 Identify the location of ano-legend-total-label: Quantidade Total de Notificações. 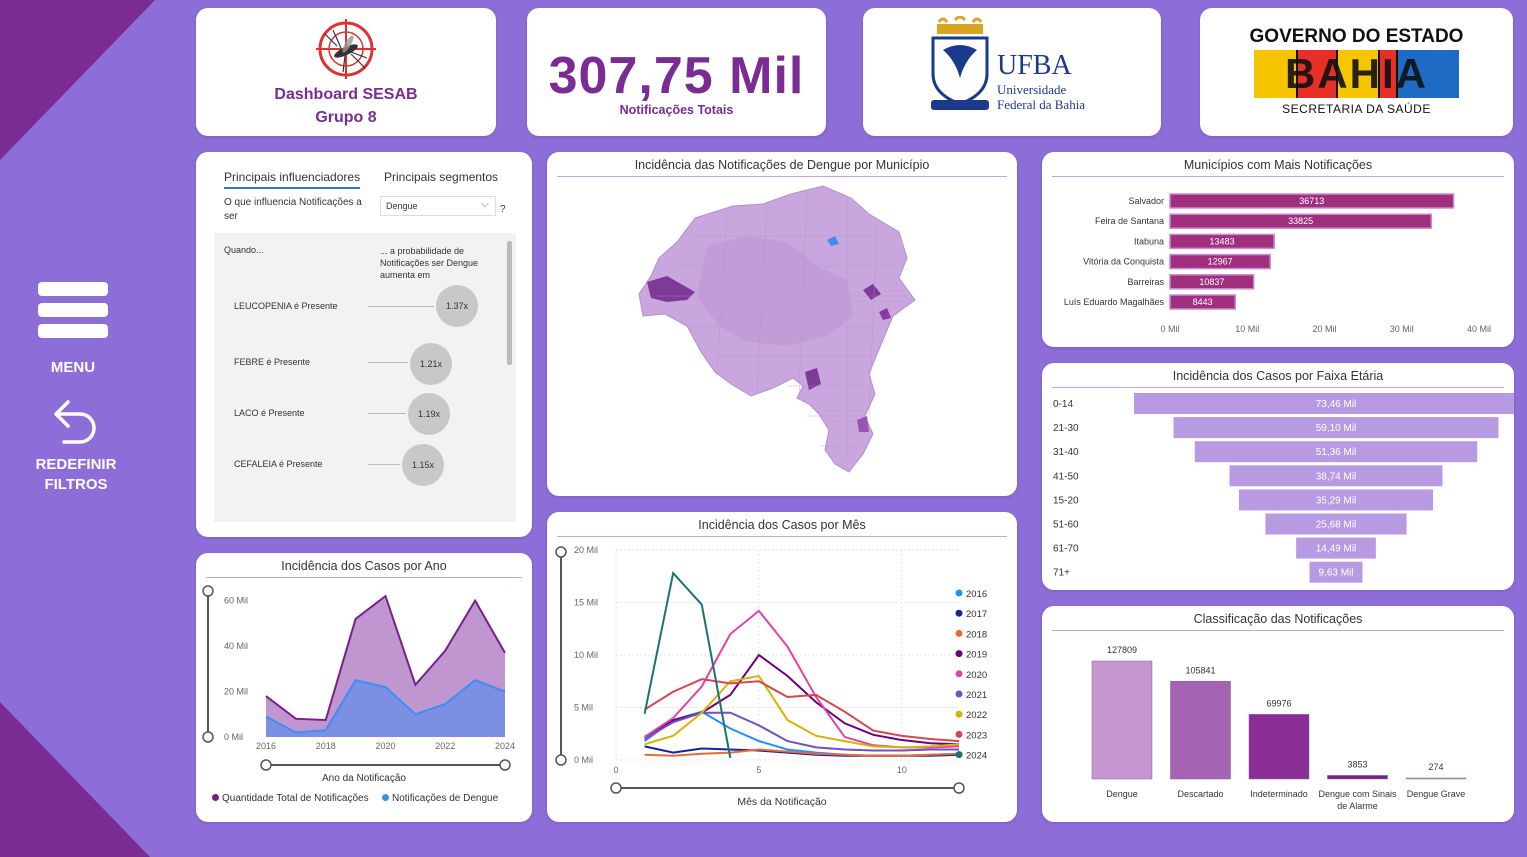
(295, 798).